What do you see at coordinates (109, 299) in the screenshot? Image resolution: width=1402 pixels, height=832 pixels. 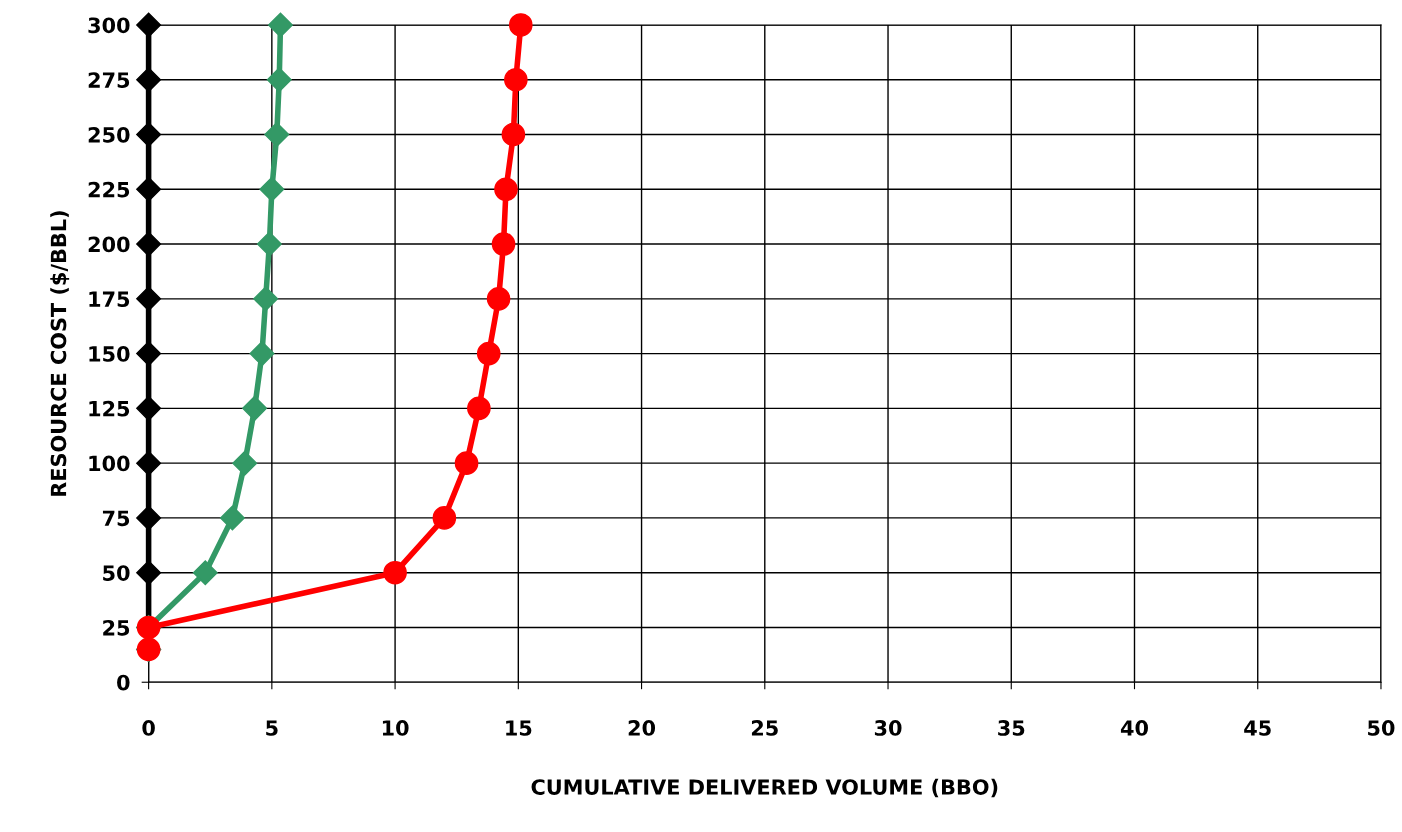 I see `y-tick-label: 175` at bounding box center [109, 299].